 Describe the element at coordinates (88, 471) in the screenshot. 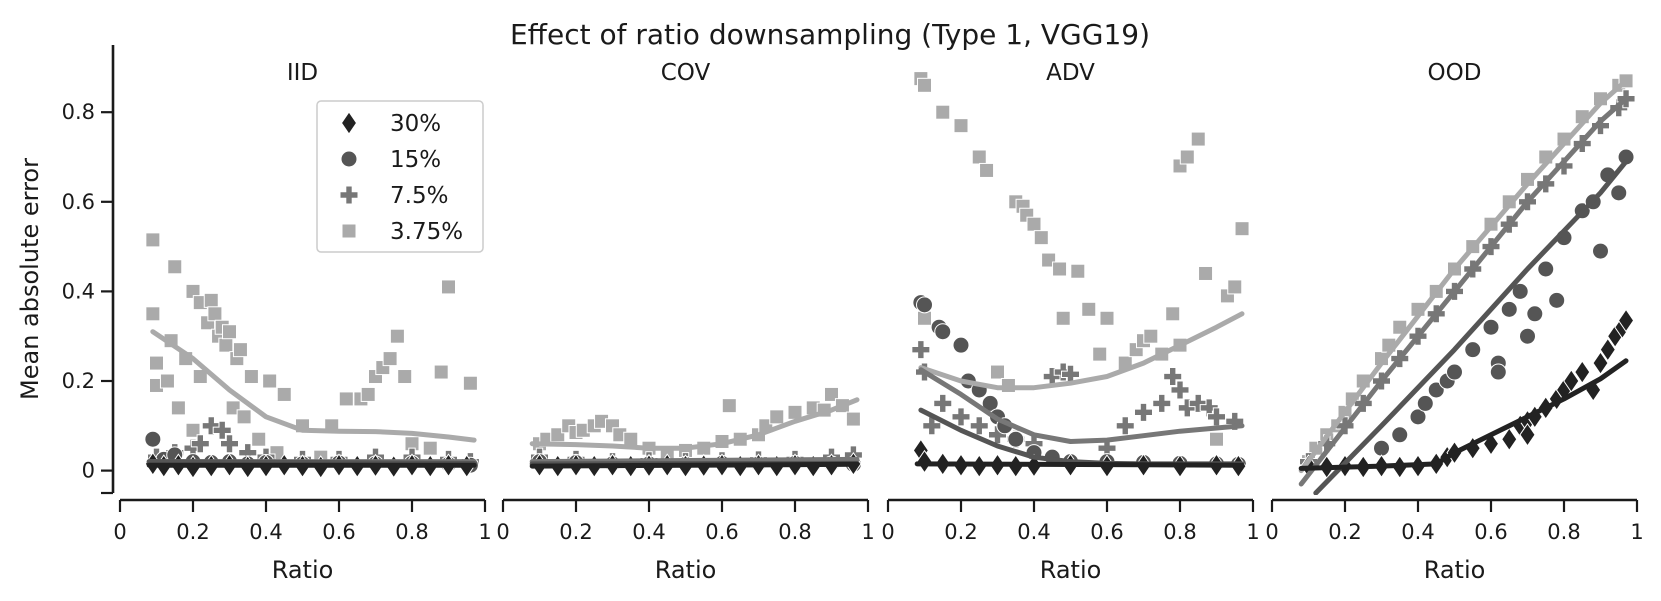

I see `y-tick-label: 0` at that location.